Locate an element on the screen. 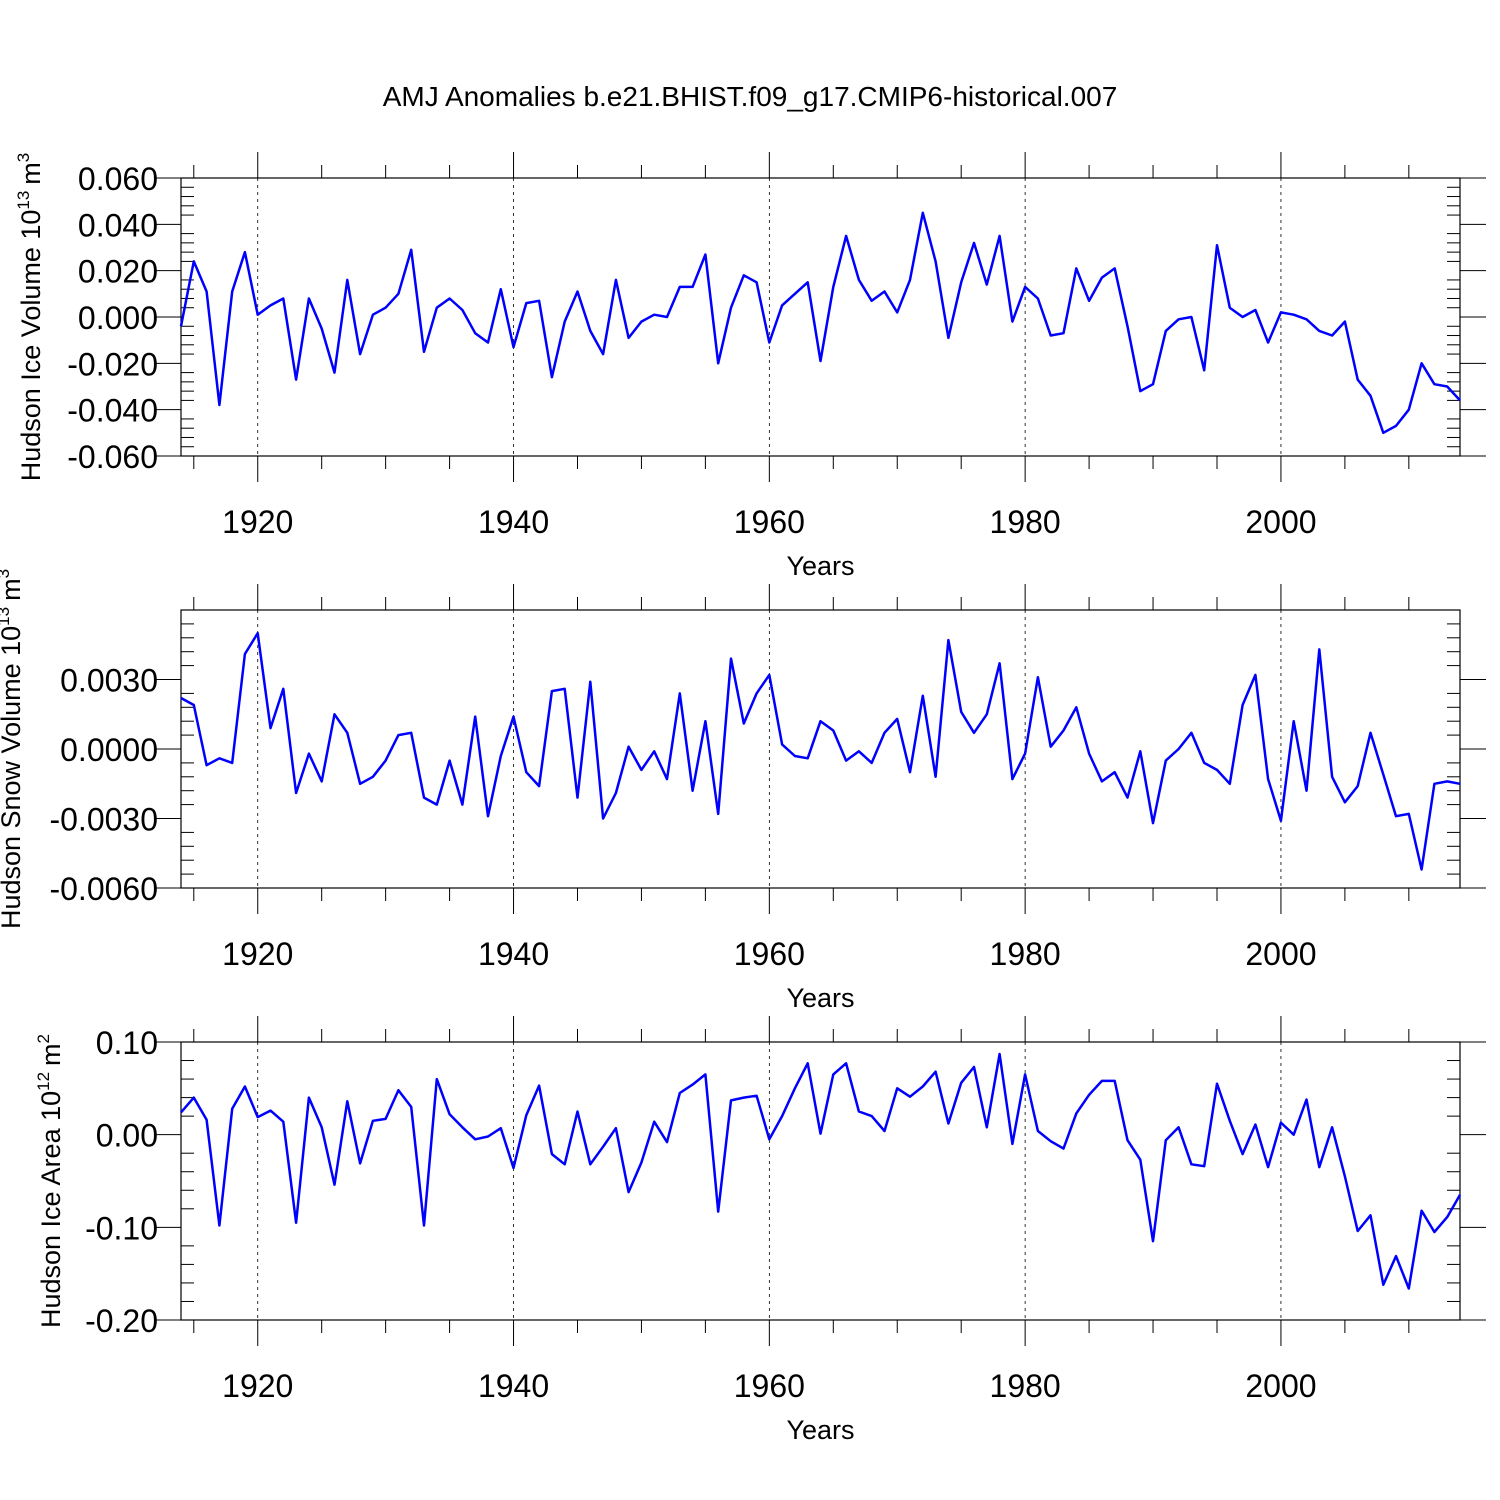 This screenshot has height=1500, width=1500. y-axis-label: Hudson Ice Volume 1013 m3 is located at coordinates (30, 317).